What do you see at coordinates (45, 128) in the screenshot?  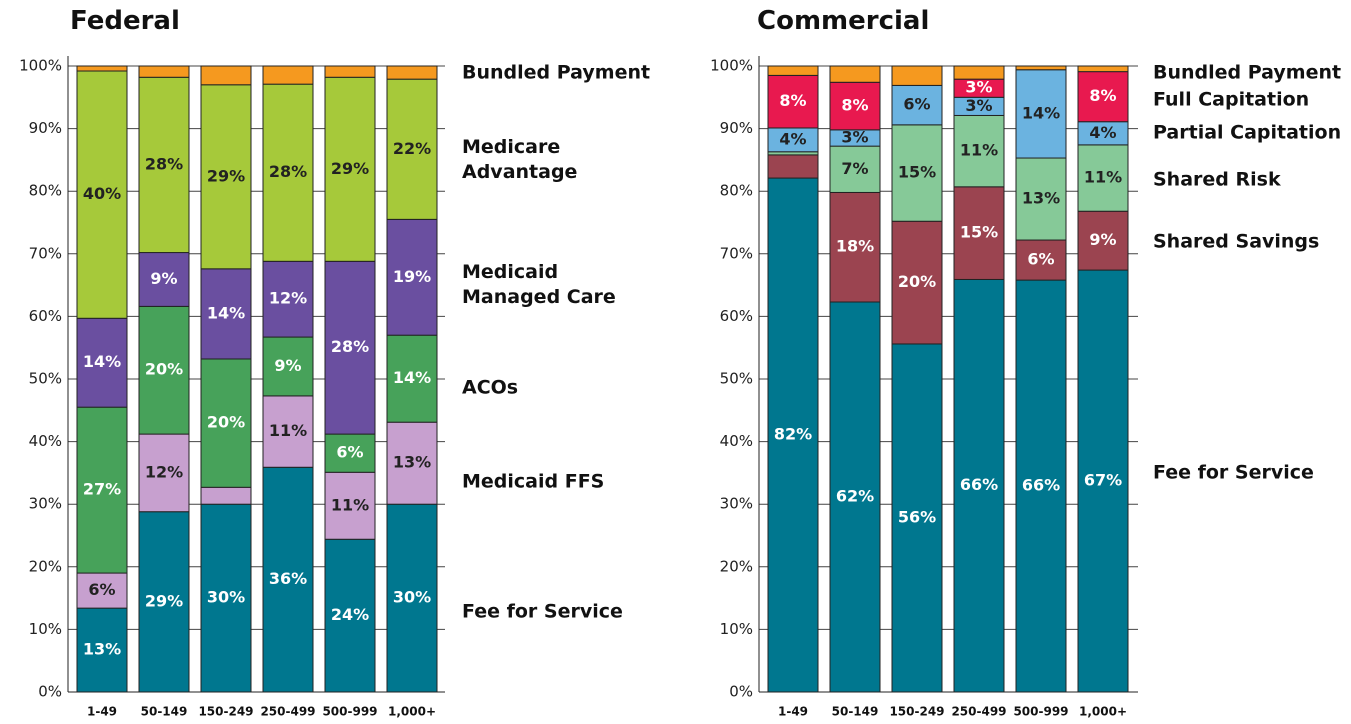 I see `y-tick-label: 90%` at bounding box center [45, 128].